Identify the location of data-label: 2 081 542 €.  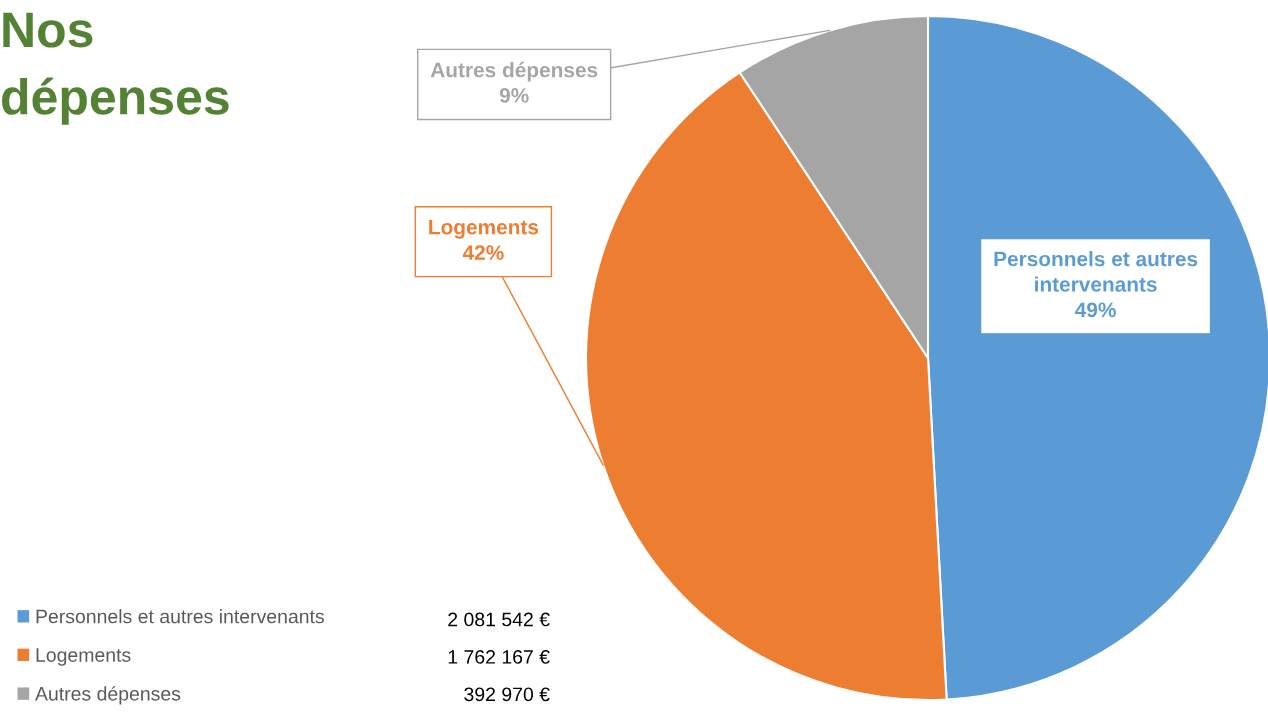
(499, 619).